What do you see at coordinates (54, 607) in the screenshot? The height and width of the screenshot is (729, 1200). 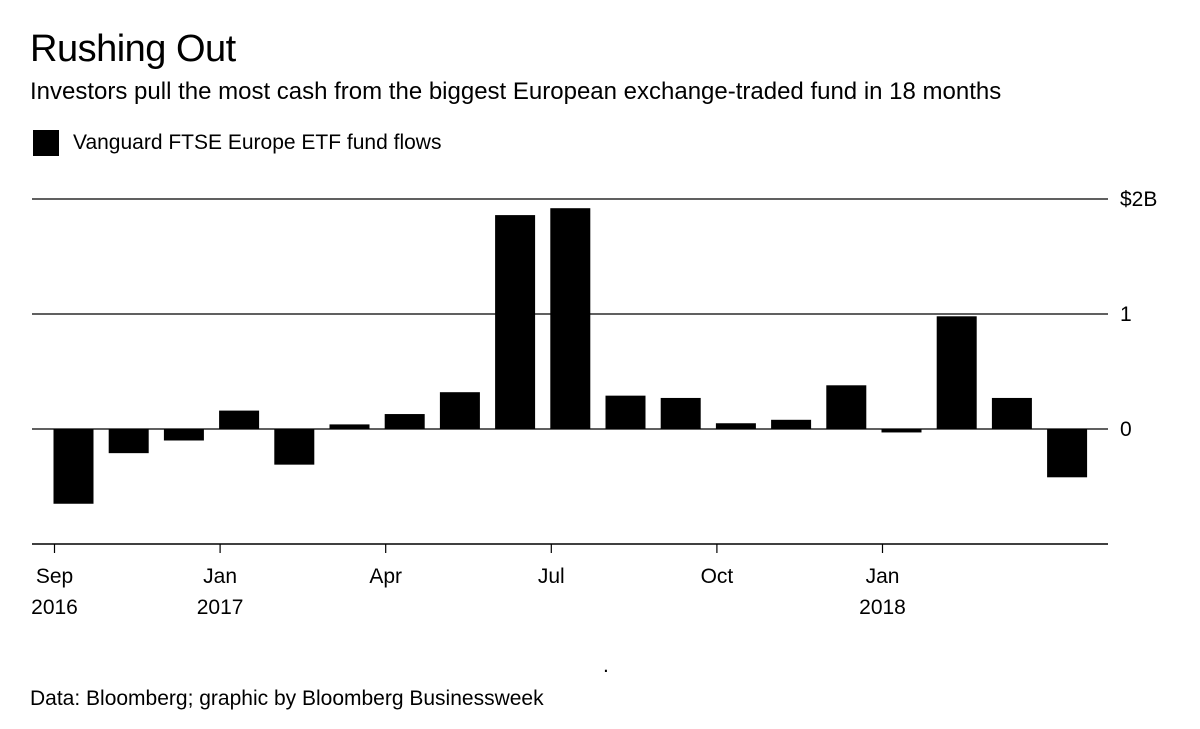 I see `x-tick-year: 2016` at bounding box center [54, 607].